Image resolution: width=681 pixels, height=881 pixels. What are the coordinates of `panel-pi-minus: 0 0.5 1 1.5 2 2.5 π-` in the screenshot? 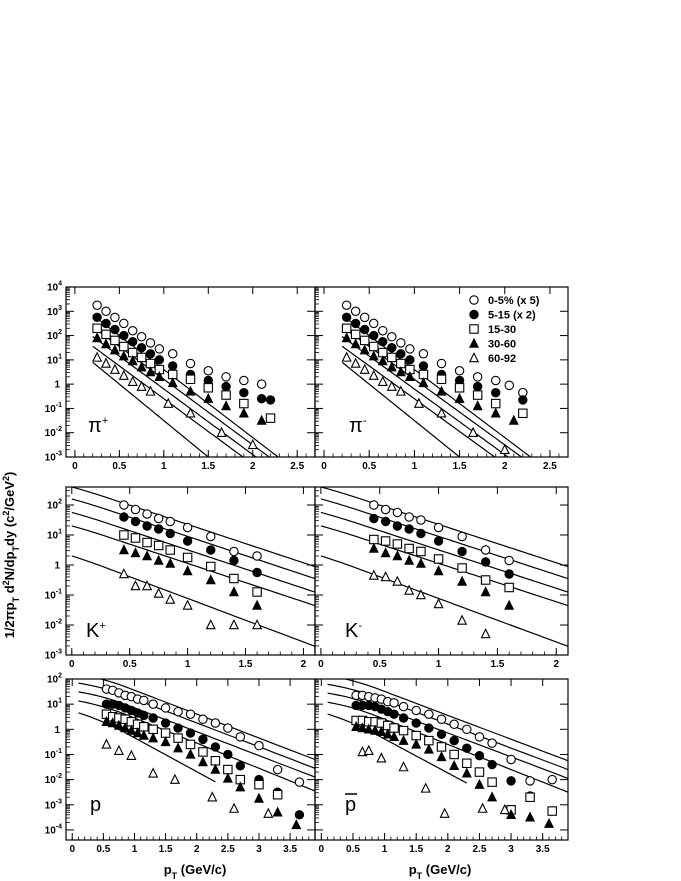 It's located at (441, 379).